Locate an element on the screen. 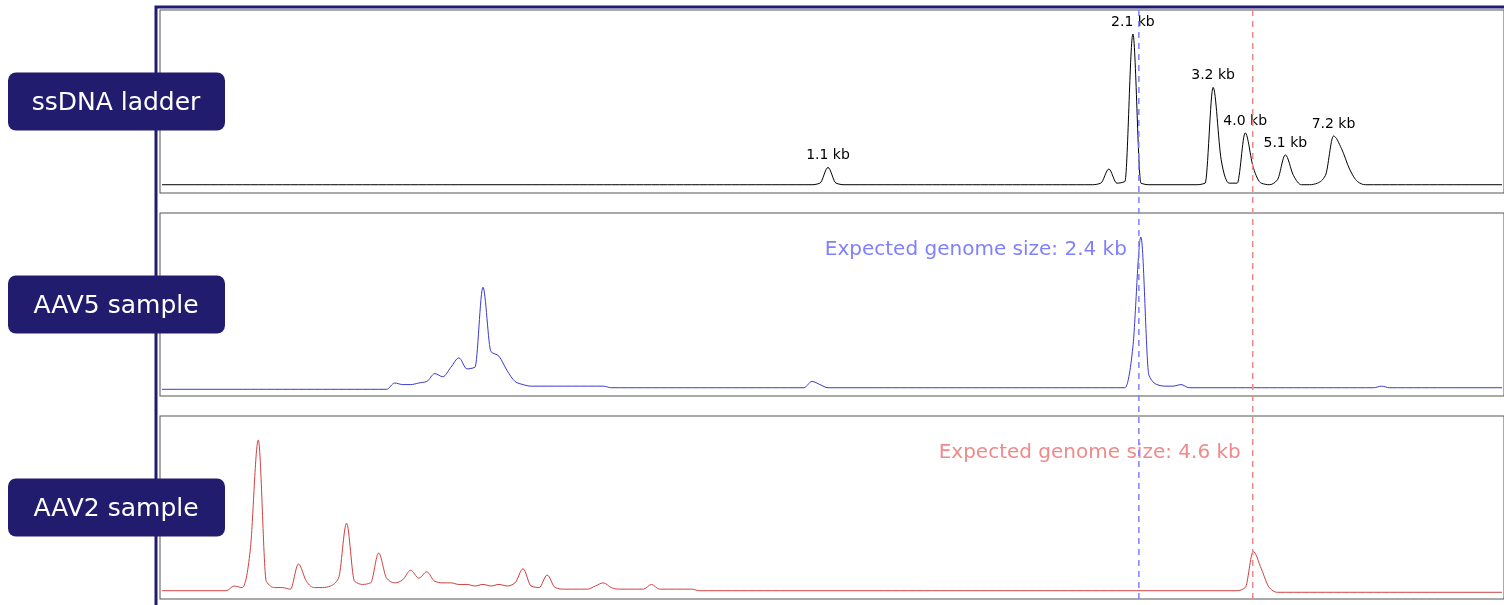  annotation: 2.1 kb is located at coordinates (1133, 21).